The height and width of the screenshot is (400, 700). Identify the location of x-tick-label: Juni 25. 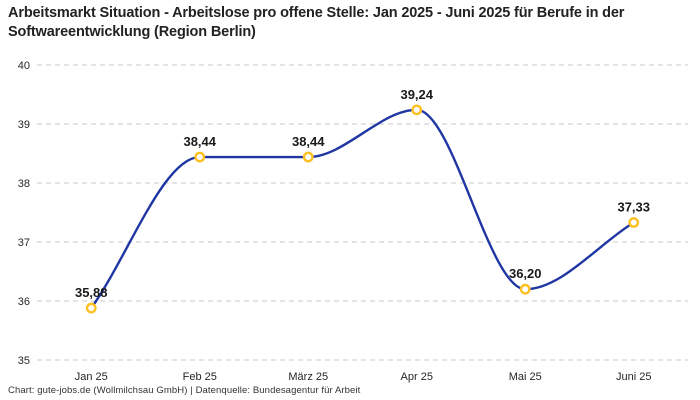
(633, 377).